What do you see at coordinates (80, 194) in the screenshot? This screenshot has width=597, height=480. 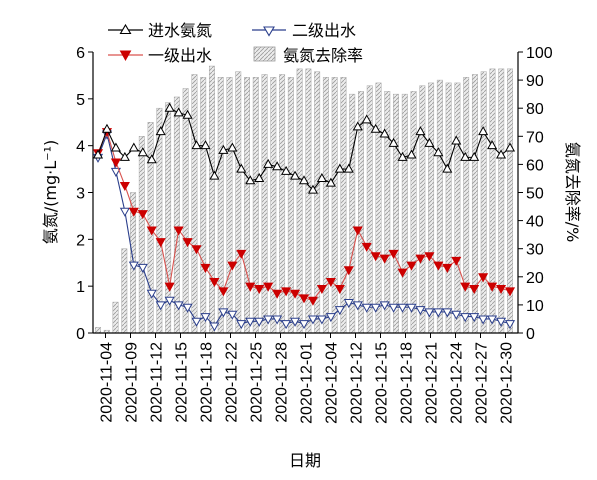 I see `left-tick-label-3: 3` at bounding box center [80, 194].